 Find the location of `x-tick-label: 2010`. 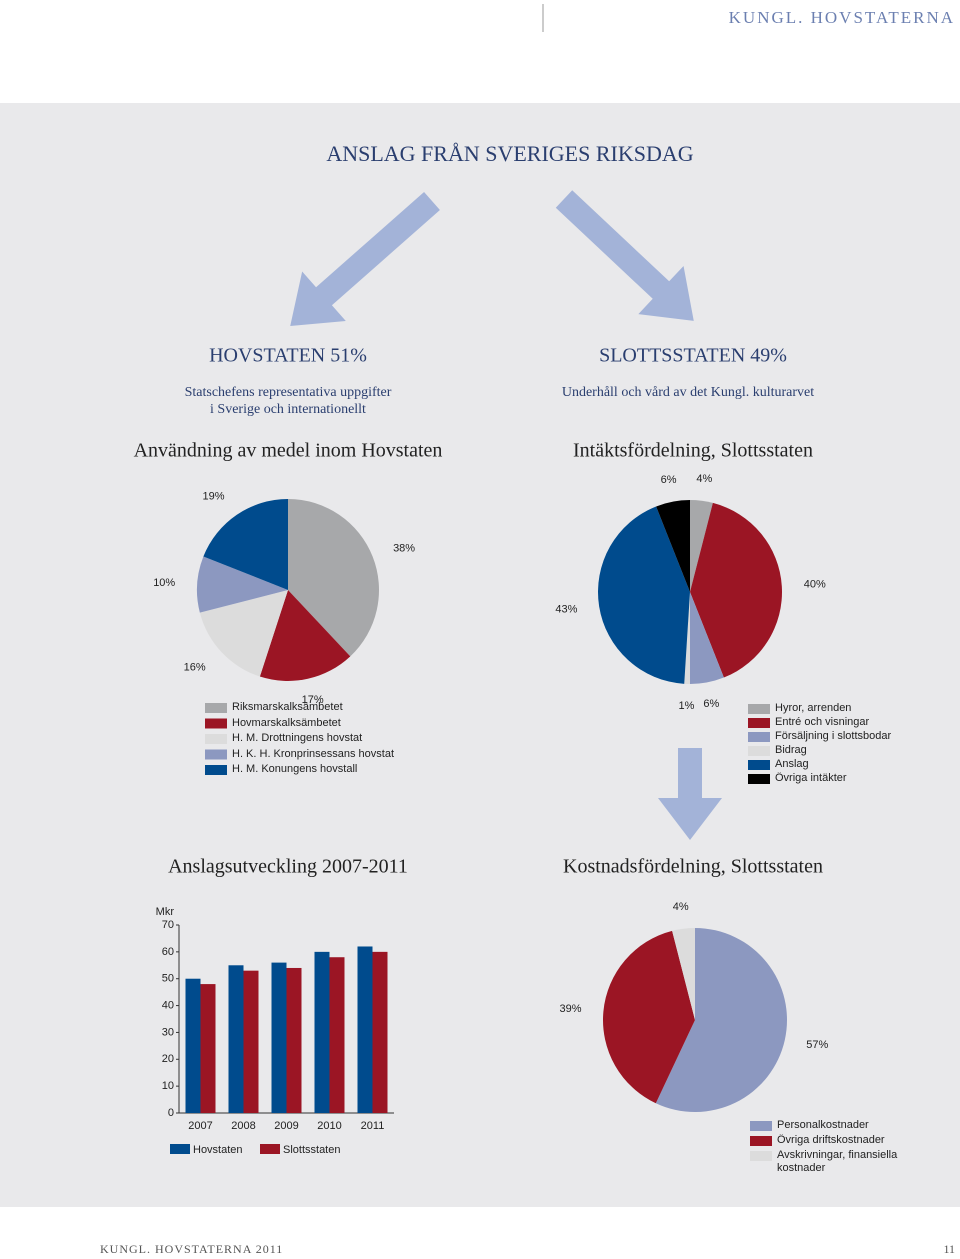

x-tick-label: 2010 is located at coordinates (329, 1126).